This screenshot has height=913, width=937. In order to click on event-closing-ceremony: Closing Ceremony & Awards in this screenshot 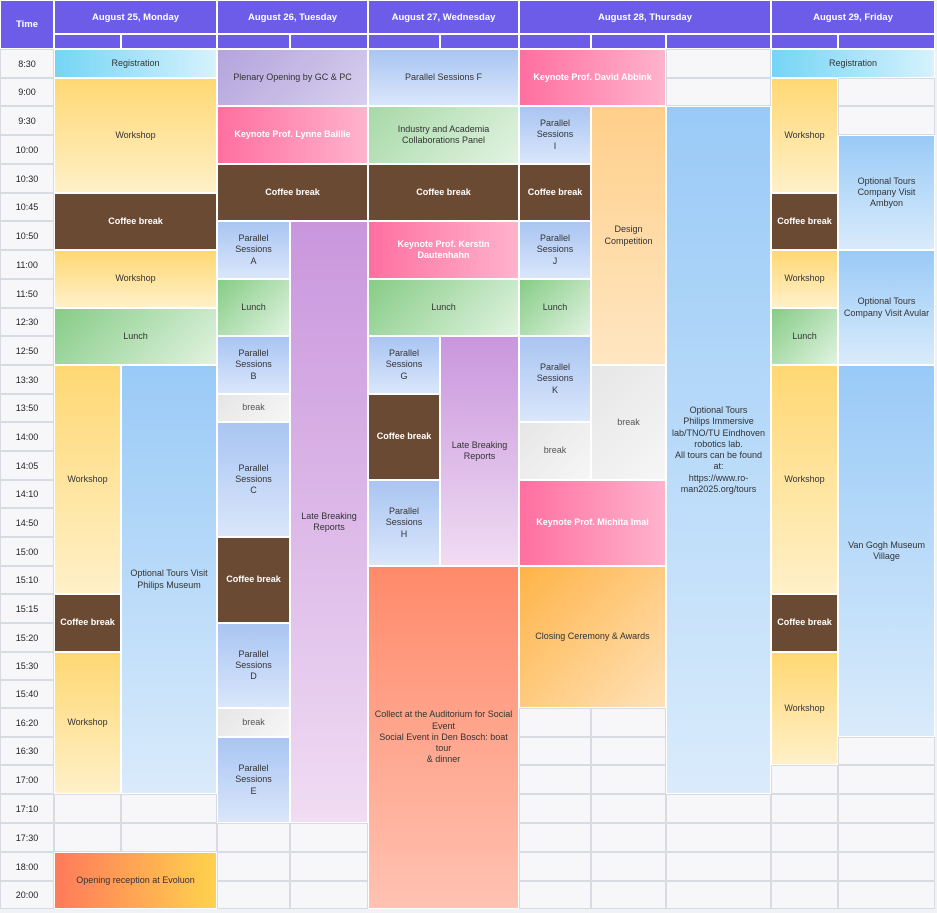, I will do `click(592, 637)`.